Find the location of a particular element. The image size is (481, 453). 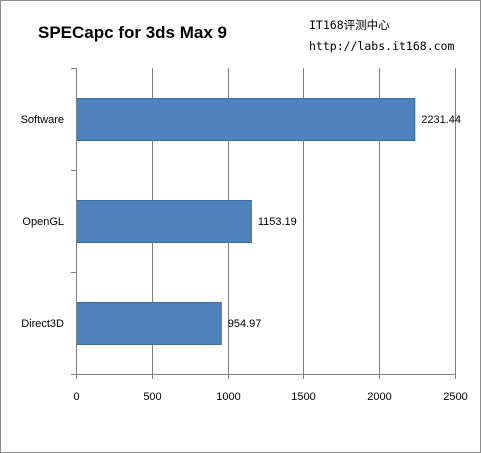

data-label: 1153.19 is located at coordinates (277, 222).